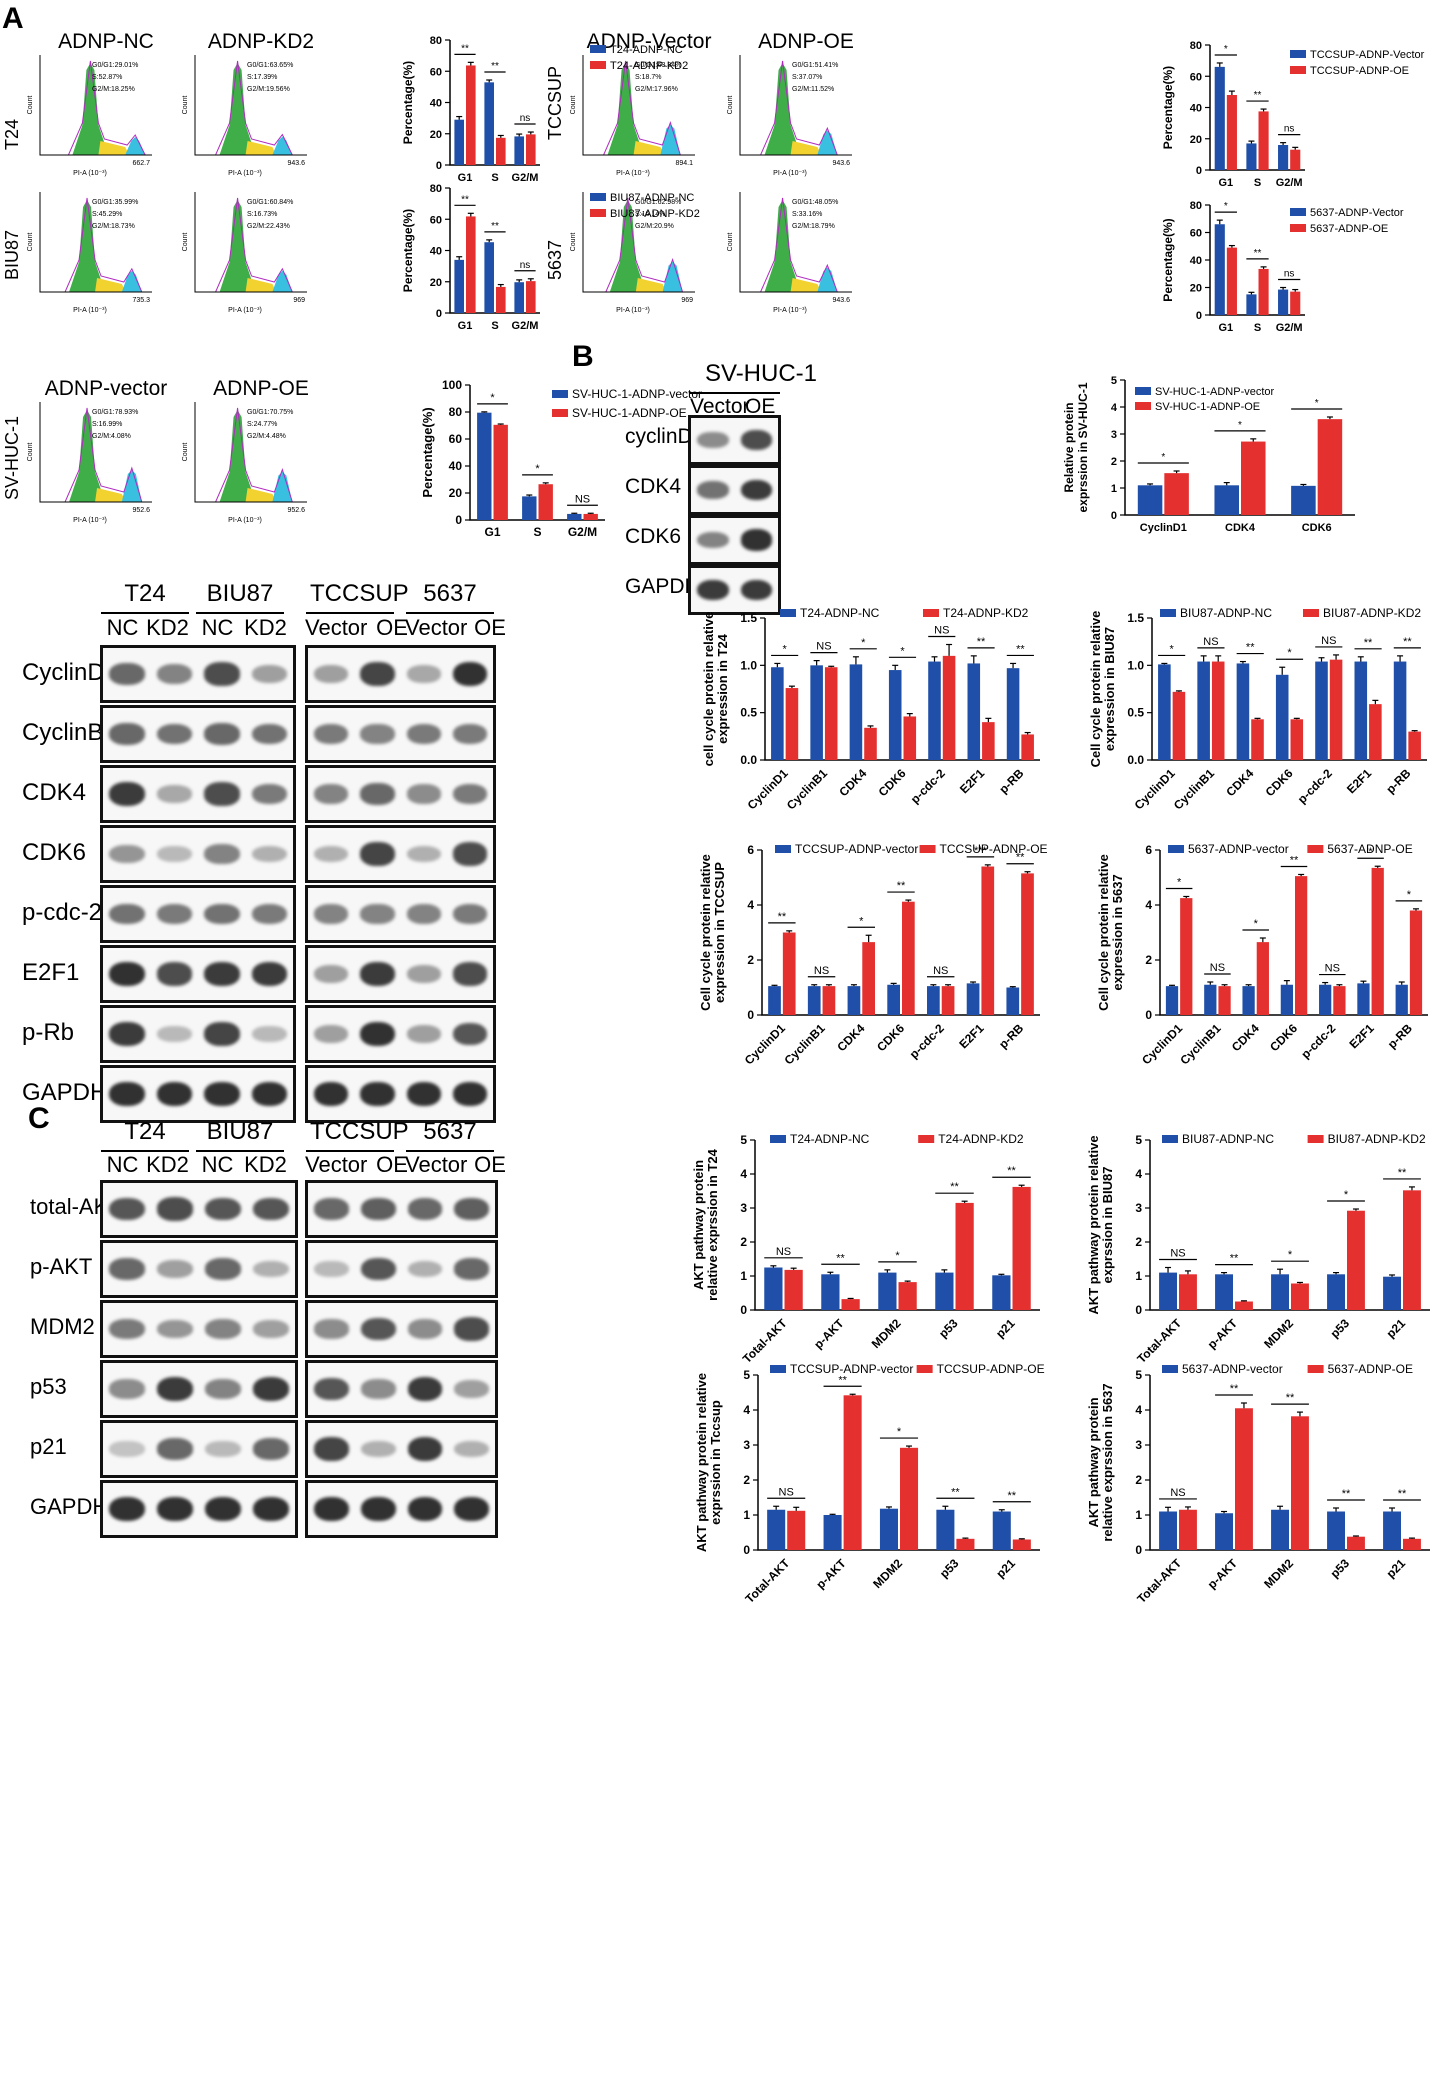  Describe the element at coordinates (582, 532) in the screenshot. I see `category-label: G2/M` at that location.